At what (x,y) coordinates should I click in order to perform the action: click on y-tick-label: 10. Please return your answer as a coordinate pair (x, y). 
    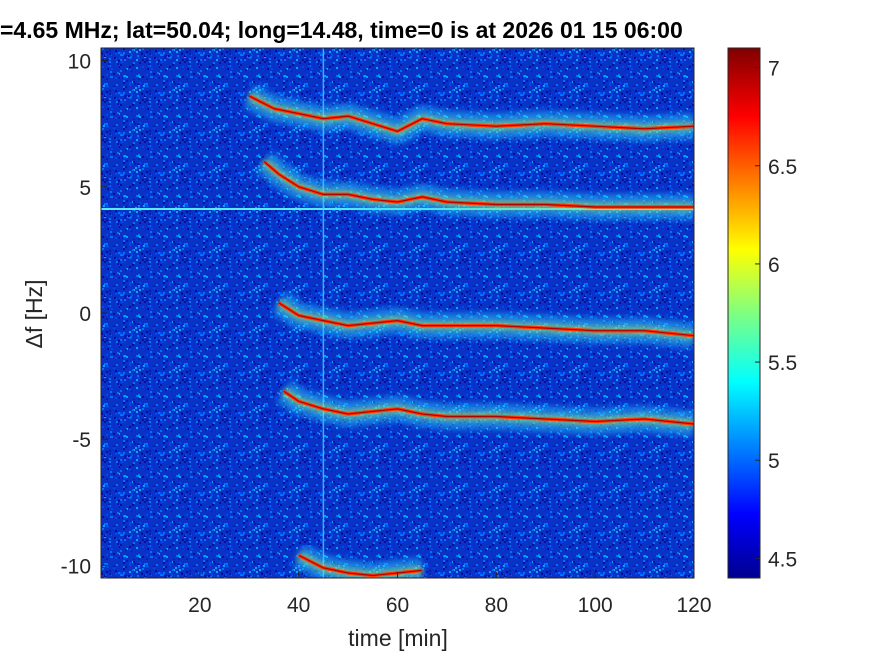
    Looking at the image, I should click on (79, 62).